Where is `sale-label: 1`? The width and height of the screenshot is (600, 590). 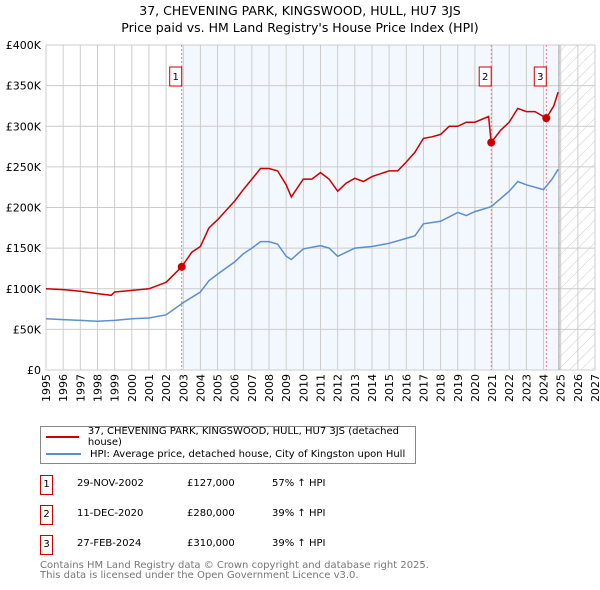
sale-label: 1 is located at coordinates (176, 77).